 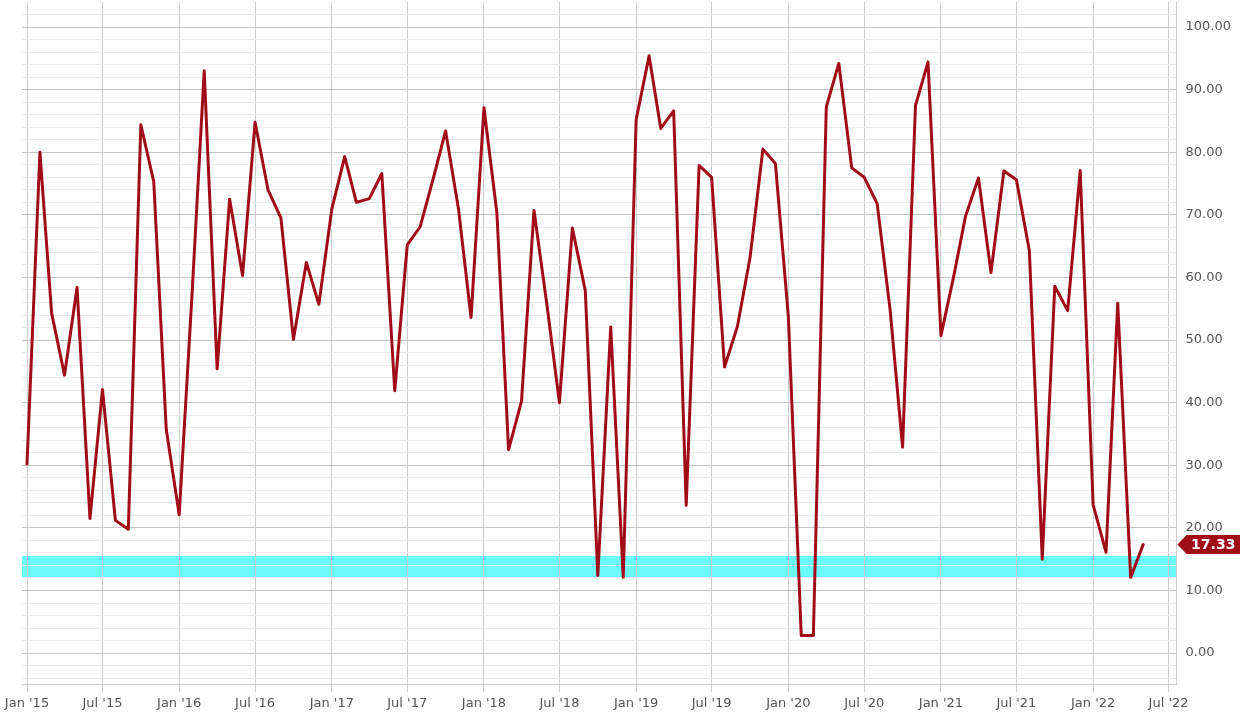 I want to click on x-tick-label: Jul '16, so click(x=255, y=702).